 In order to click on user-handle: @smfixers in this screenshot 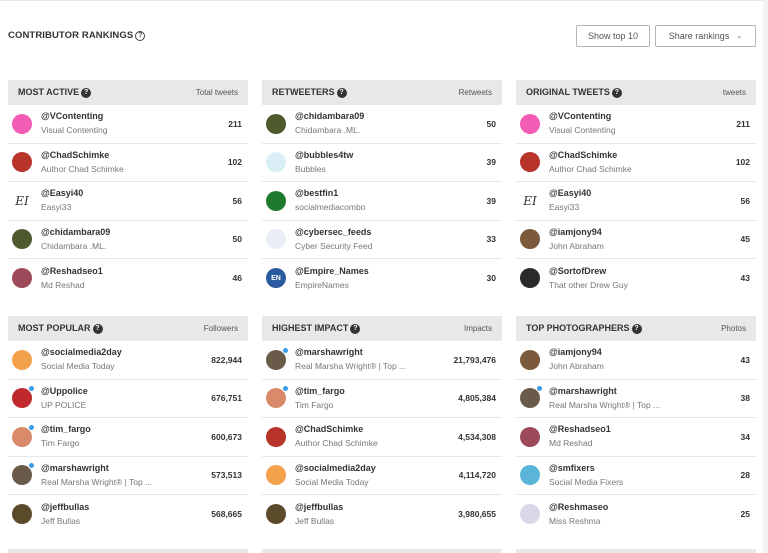, I will do `click(572, 467)`.